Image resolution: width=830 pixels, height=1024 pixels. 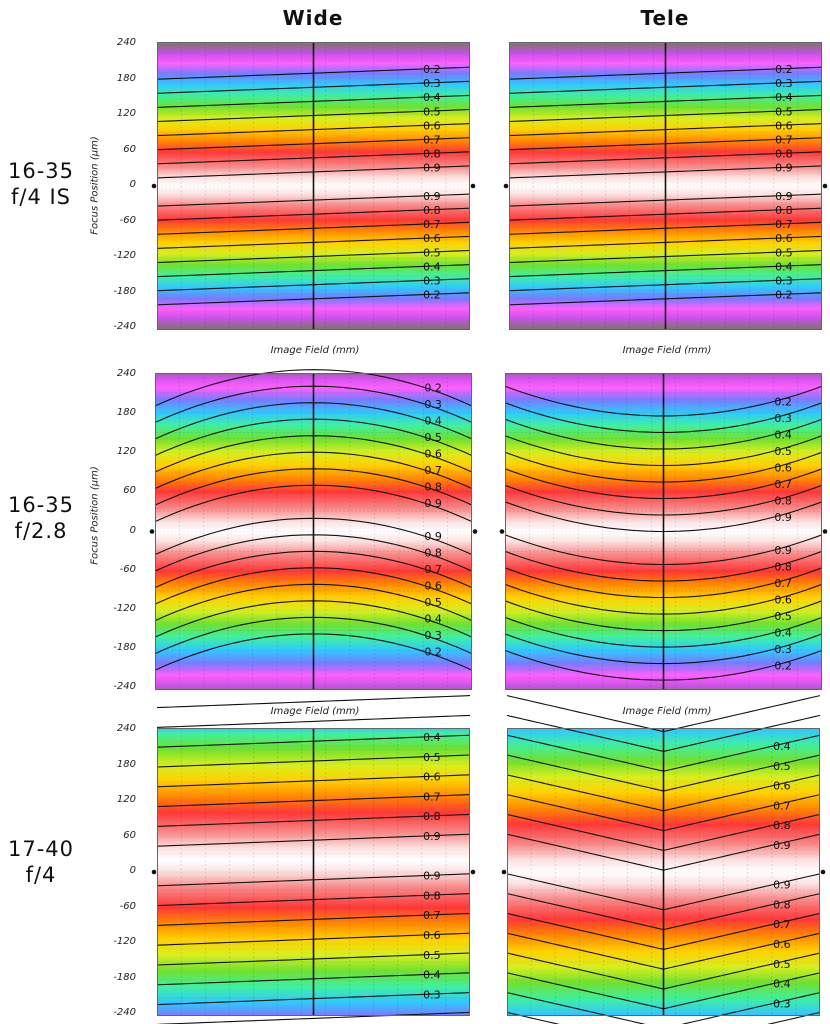 I want to click on y-tick-label: 60, so click(x=129, y=835).